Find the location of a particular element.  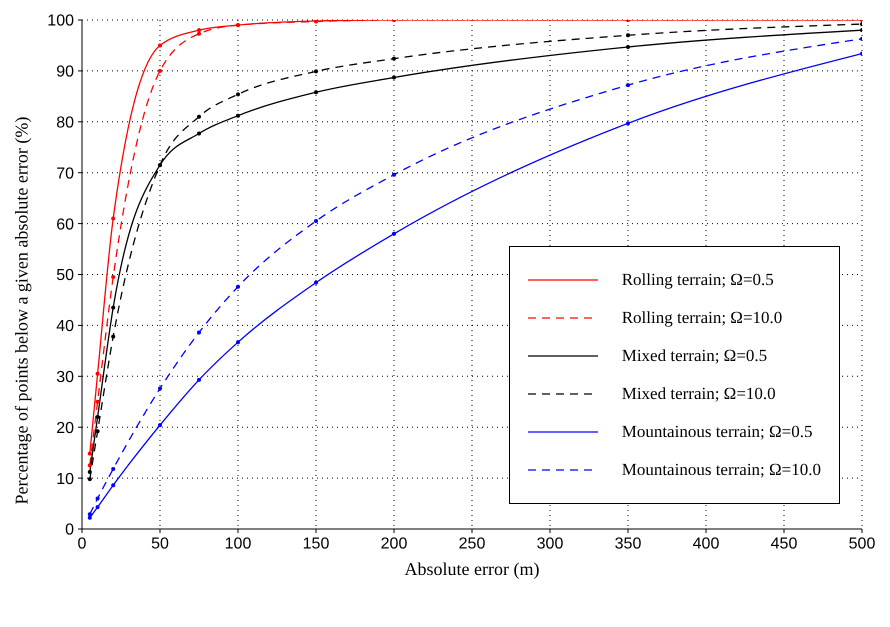

y-tick-label: 80 is located at coordinates (65, 123).